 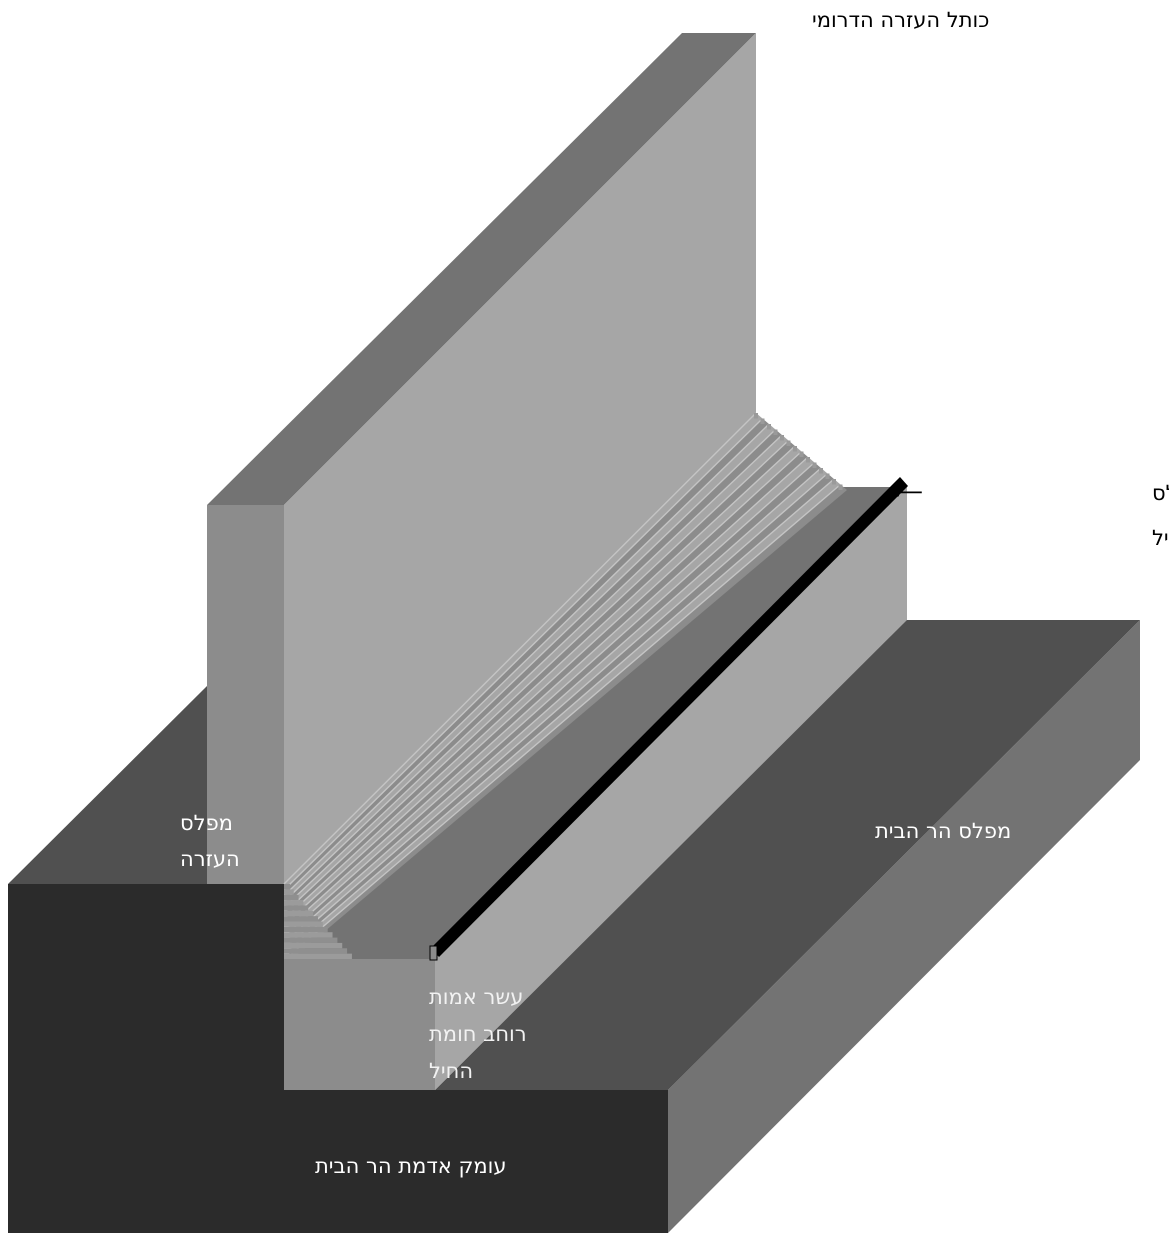 I want to click on label-southern-azarah-wall: כותל העזרה הדרומי, so click(x=900, y=20).